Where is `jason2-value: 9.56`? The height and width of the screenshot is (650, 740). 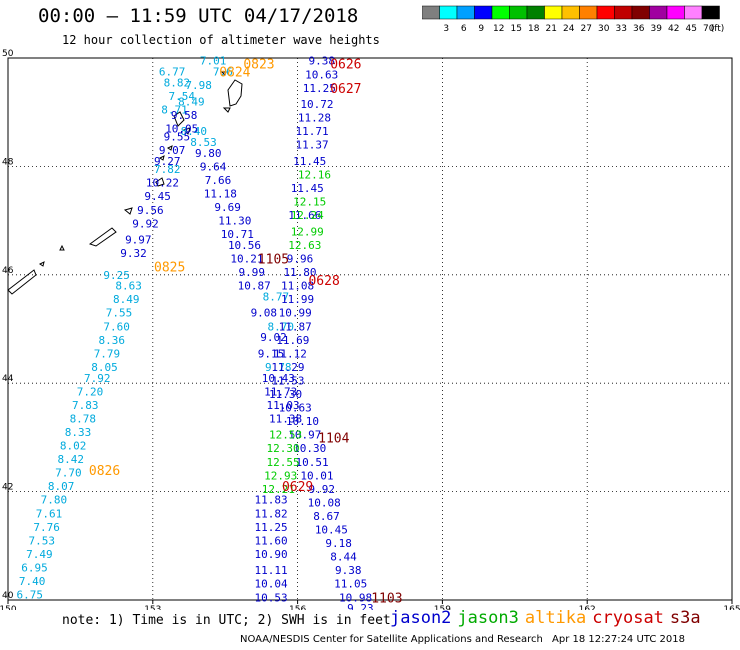
jason2-value: 9.56 is located at coordinates (150, 210).